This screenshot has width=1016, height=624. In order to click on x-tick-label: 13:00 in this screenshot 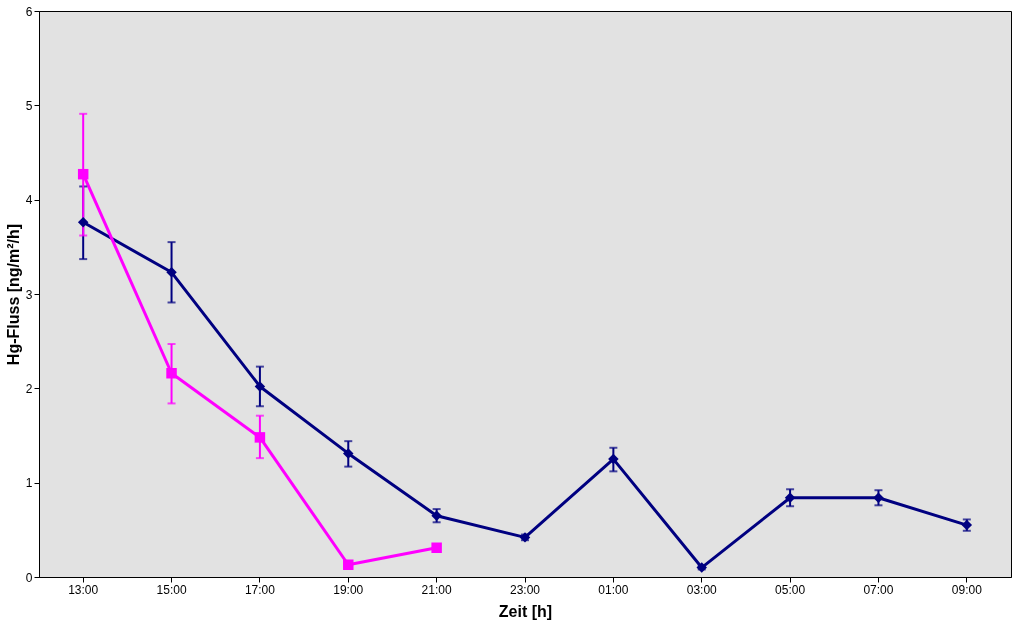, I will do `click(83, 589)`.